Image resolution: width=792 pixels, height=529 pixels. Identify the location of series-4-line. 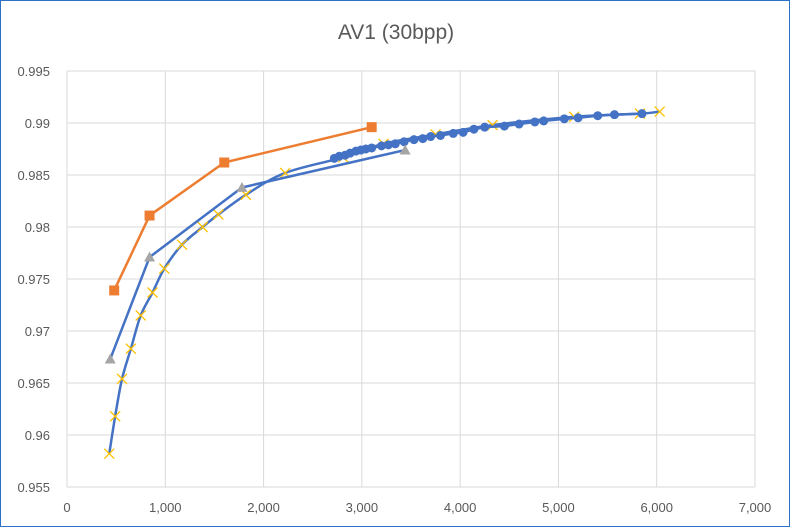
(242, 208).